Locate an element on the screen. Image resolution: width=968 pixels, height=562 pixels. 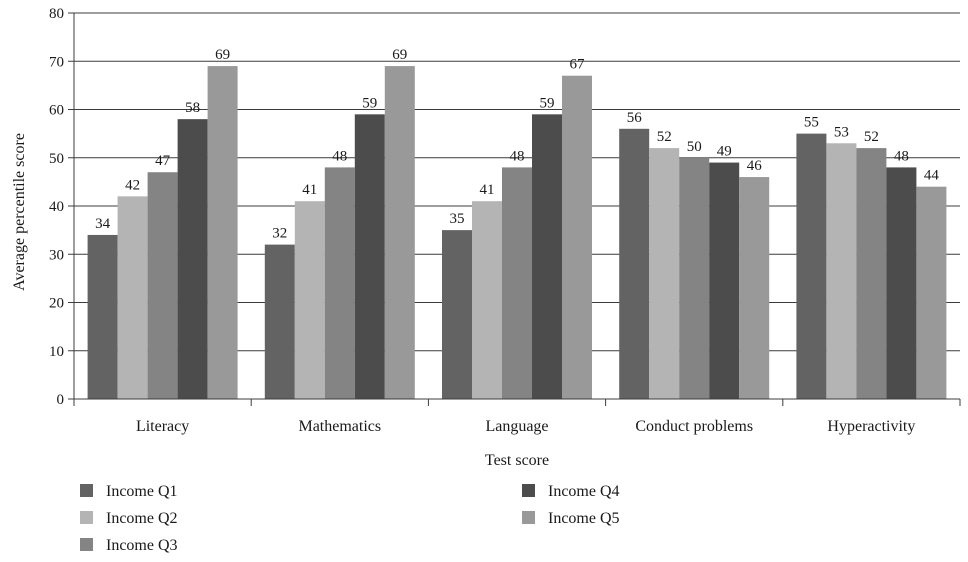
data-label: 53 is located at coordinates (841, 132).